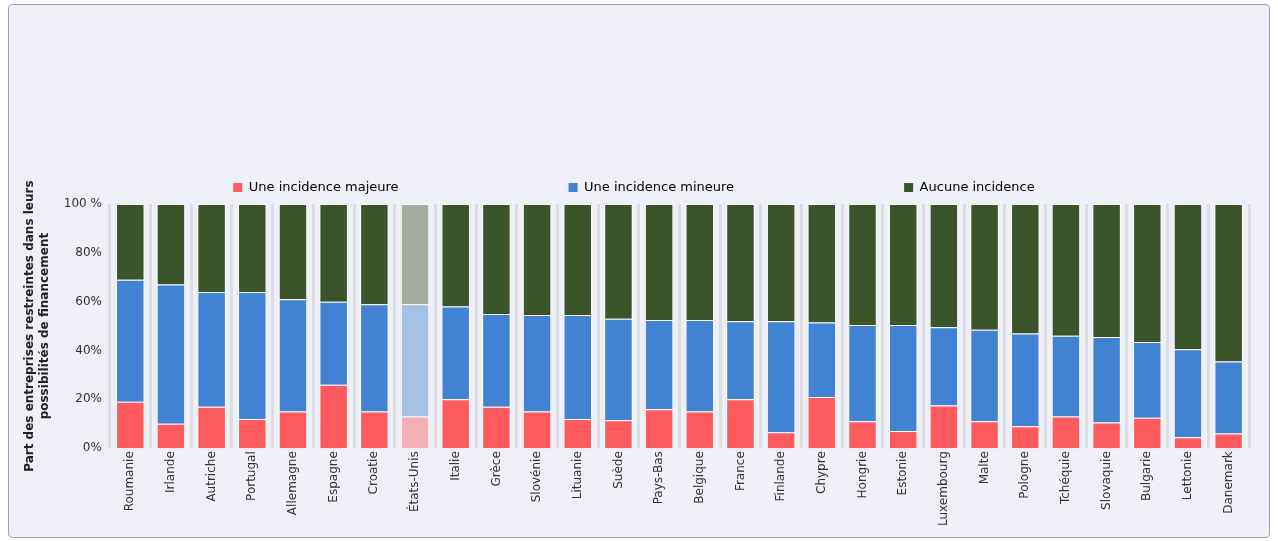 This screenshot has width=1278, height=541. Describe the element at coordinates (495, 469) in the screenshot. I see `x-tick-label: Grèce` at that location.